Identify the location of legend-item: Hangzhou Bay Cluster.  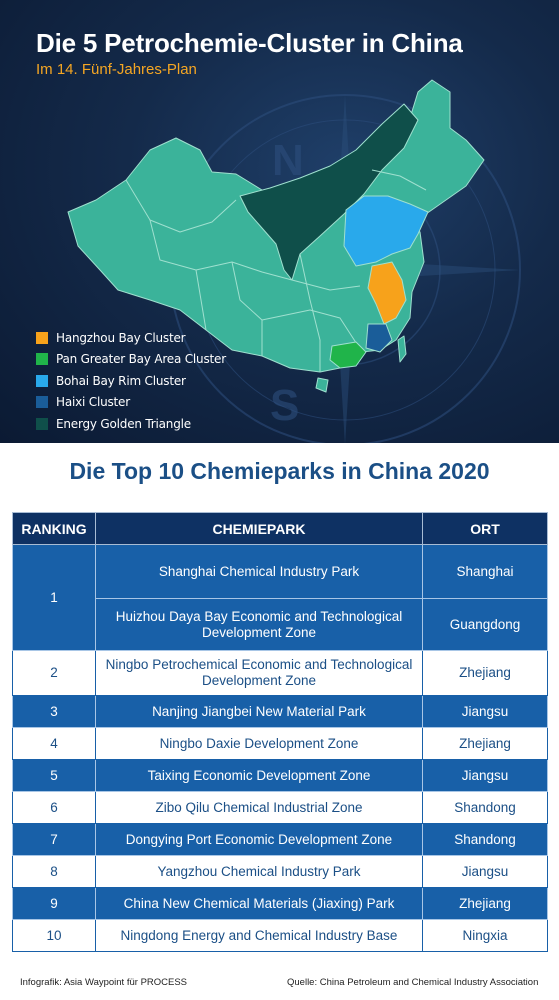
(131, 338).